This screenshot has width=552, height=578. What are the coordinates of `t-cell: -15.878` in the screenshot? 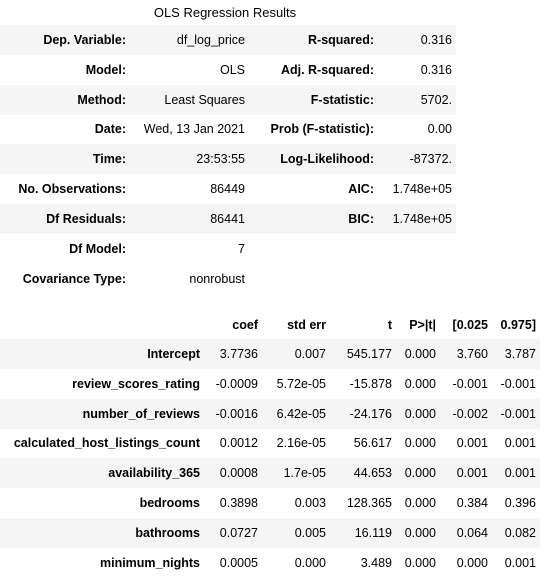 It's located at (363, 383).